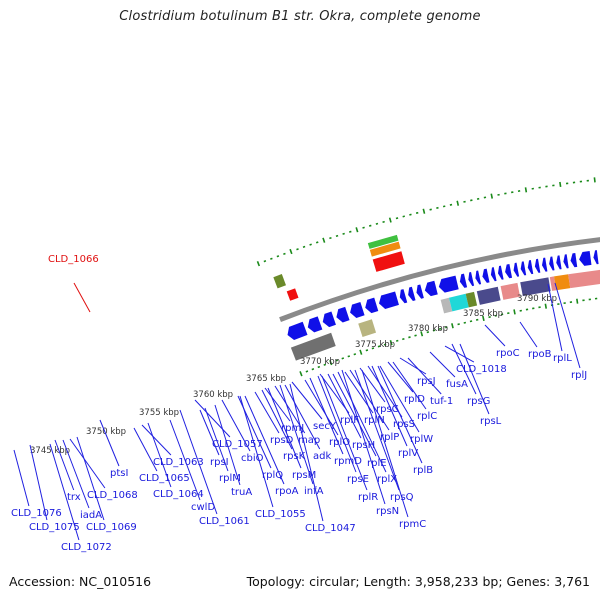  I want to click on gene-label: rplR, so click(368, 497).